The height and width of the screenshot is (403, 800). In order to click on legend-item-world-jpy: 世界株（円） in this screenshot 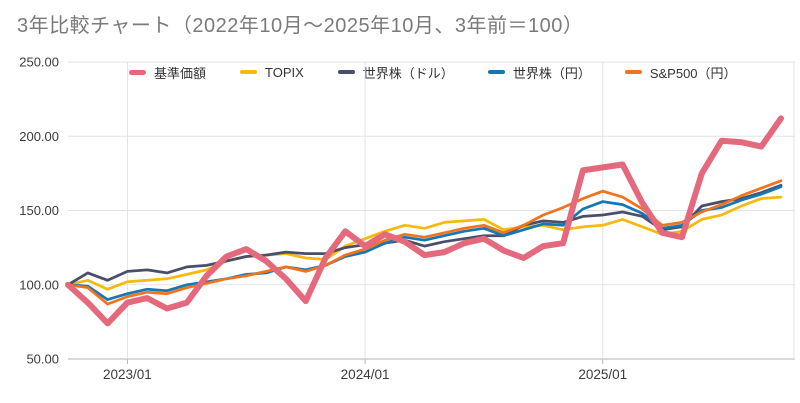, I will do `click(539, 72)`.